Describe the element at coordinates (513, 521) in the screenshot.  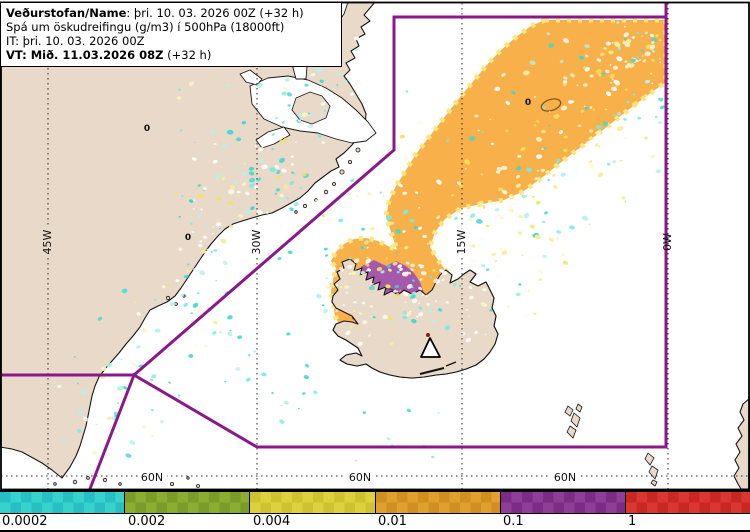
I see `colorbar-label: 0.1` at that location.